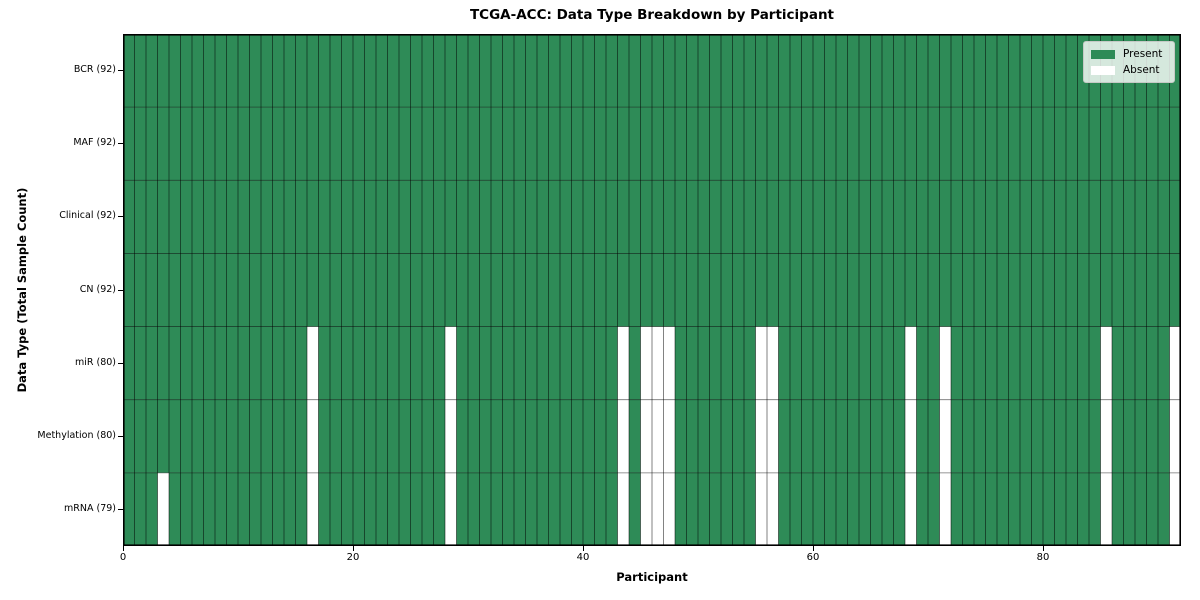 This screenshot has height=600, width=1200. What do you see at coordinates (1129, 70) in the screenshot?
I see `legend-entry-absent: Absent` at bounding box center [1129, 70].